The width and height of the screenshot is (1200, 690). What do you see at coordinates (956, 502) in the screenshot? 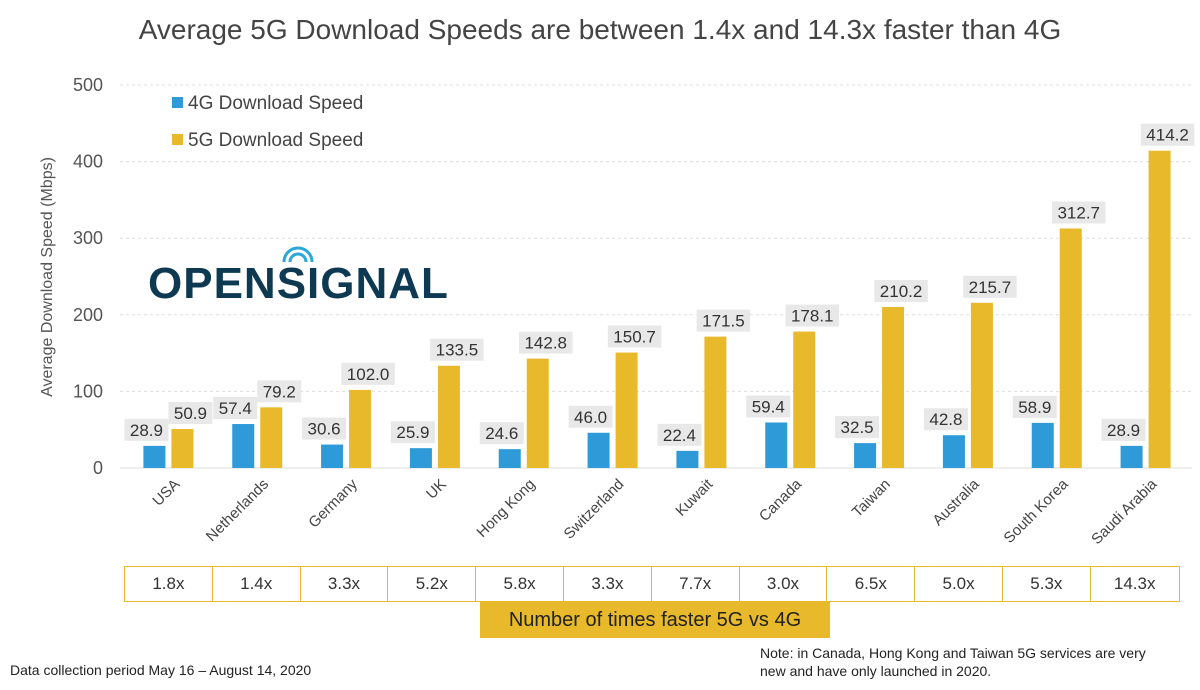
I see `x-tick-label: Australia` at bounding box center [956, 502].